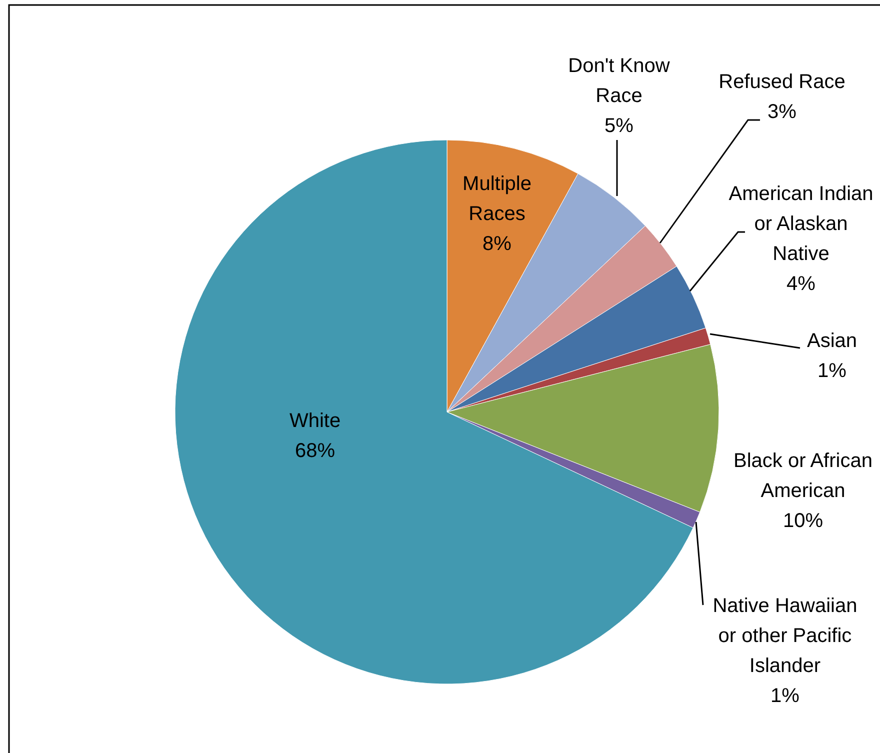 This screenshot has width=880, height=753. Describe the element at coordinates (782, 112) in the screenshot. I see `data-label: 3%` at that location.